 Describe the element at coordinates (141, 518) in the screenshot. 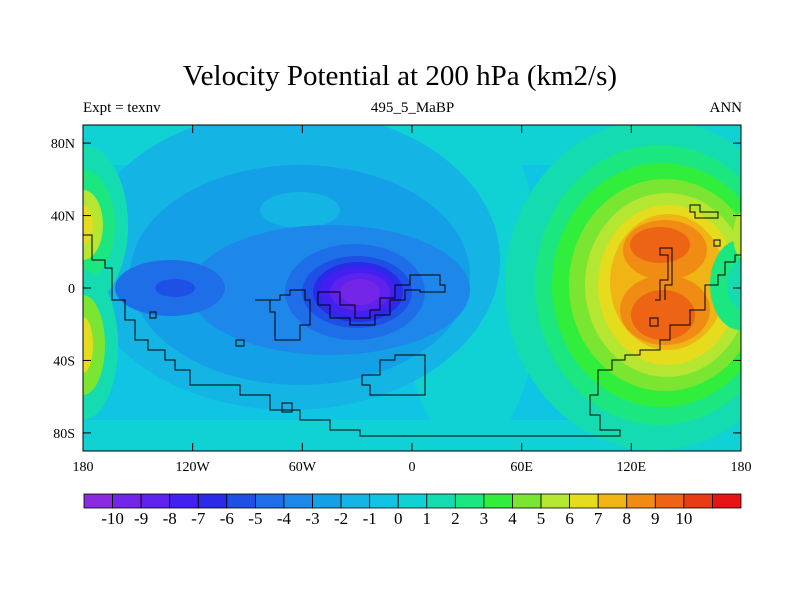

I see `colorbar-label: -9` at that location.